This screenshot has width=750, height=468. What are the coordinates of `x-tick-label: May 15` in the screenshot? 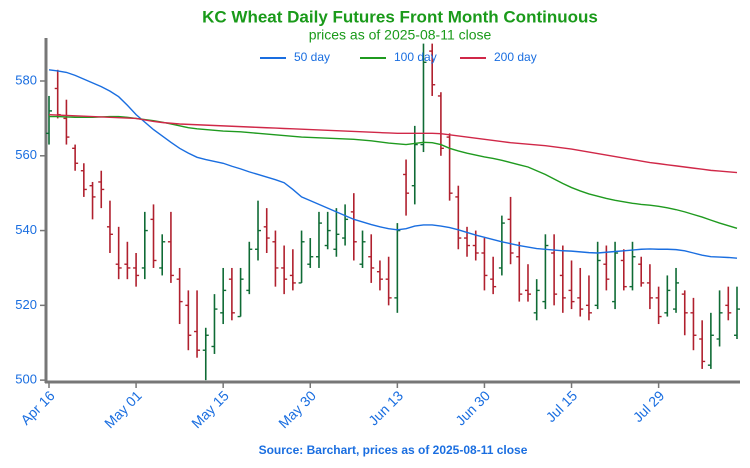 It's located at (210, 409).